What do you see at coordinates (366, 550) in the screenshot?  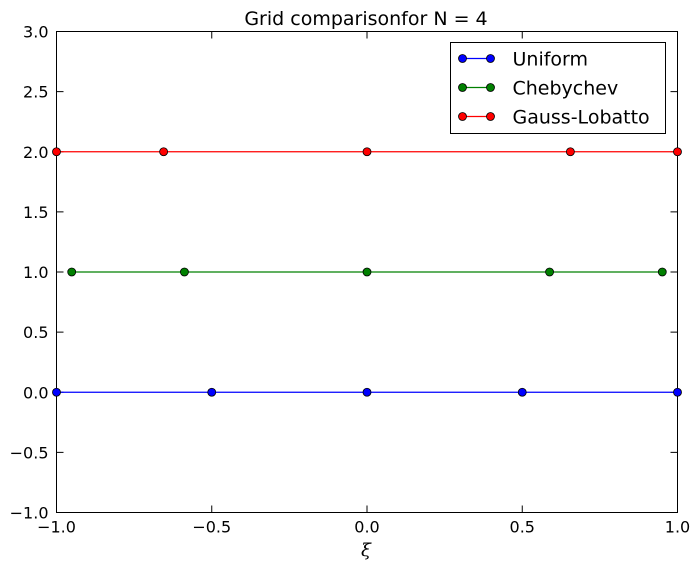 I see `x-axis-label: ξ` at bounding box center [366, 550].